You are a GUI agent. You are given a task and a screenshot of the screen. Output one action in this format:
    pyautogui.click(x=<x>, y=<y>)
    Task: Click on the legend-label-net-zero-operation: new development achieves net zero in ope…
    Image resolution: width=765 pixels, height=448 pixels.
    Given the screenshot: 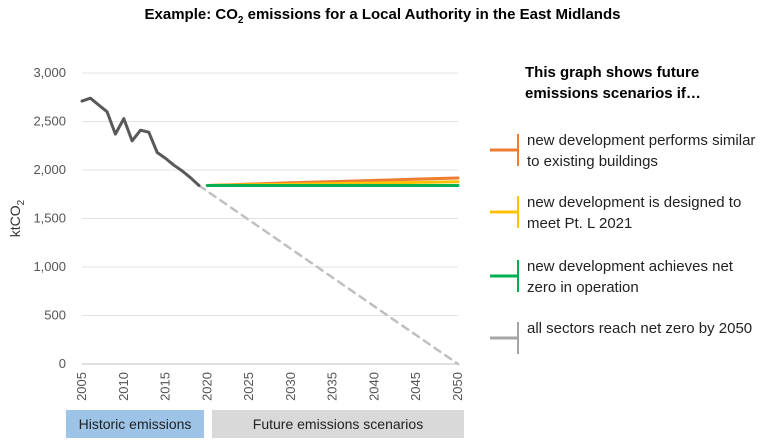 What is the action you would take?
    pyautogui.click(x=630, y=277)
    